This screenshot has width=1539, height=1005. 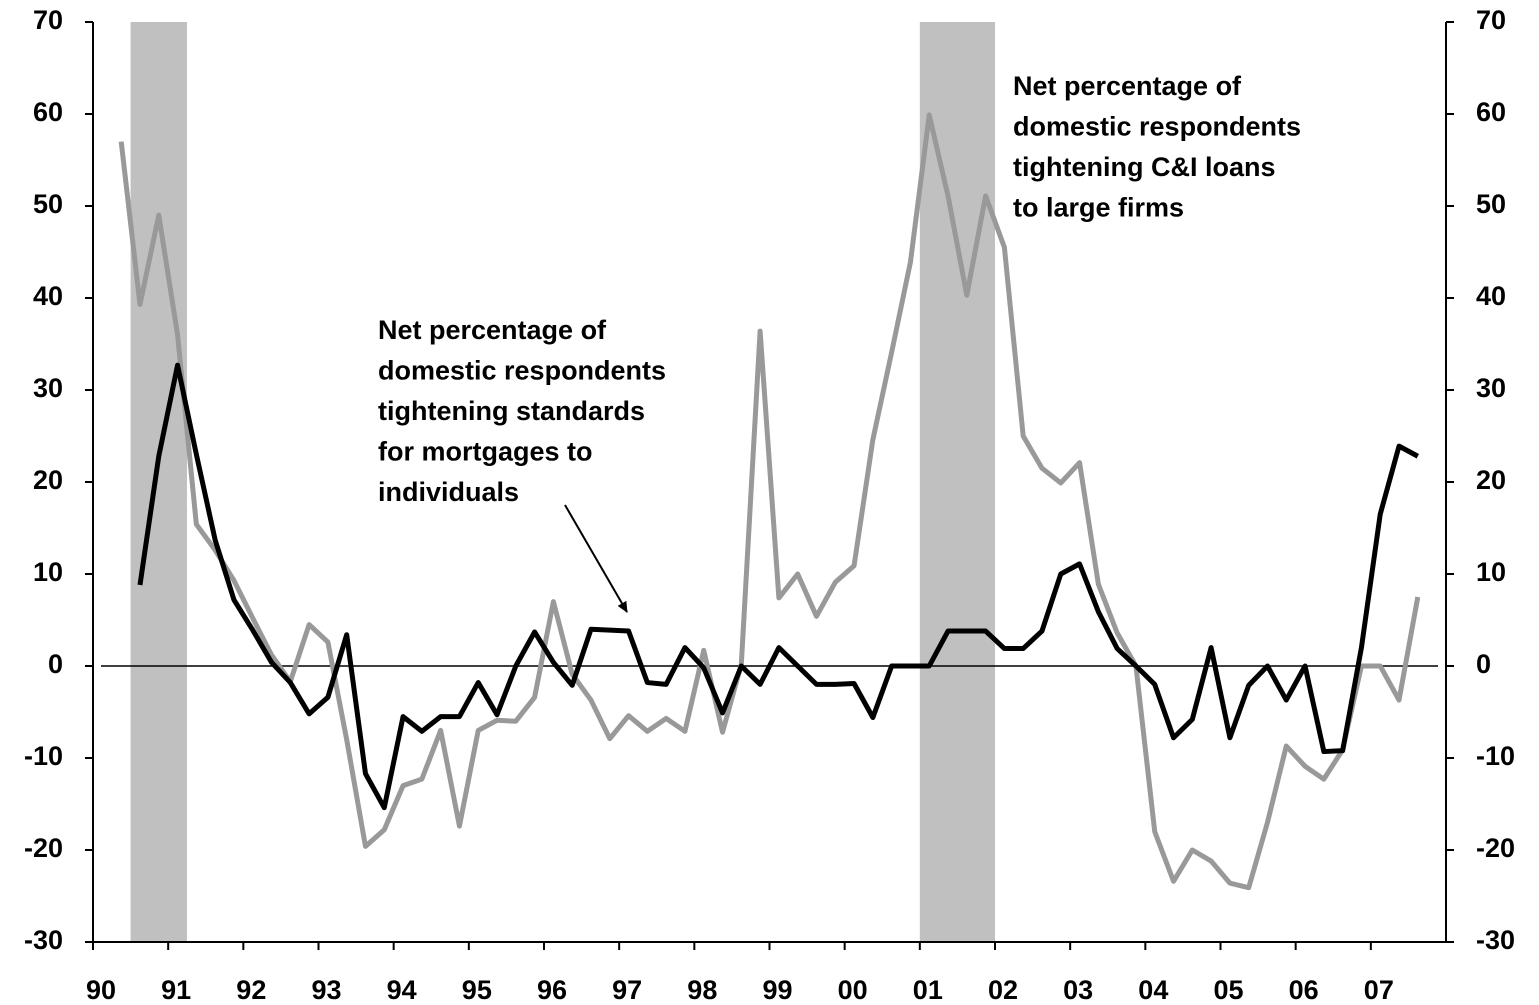 What do you see at coordinates (251, 990) in the screenshot?
I see `x-tick-label: 92` at bounding box center [251, 990].